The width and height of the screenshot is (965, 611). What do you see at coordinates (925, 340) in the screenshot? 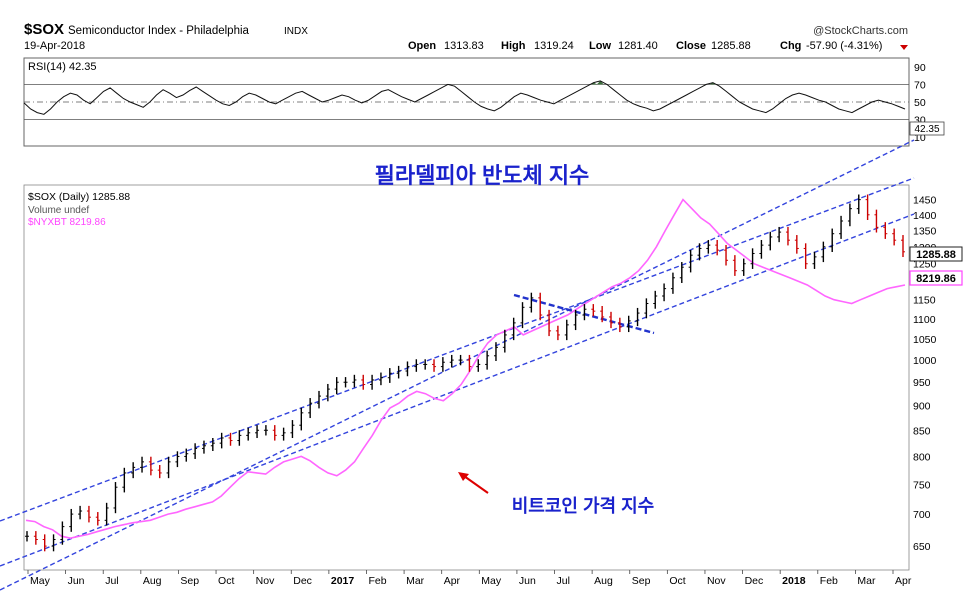
I see `price-tick-1050: 1050` at bounding box center [925, 340].